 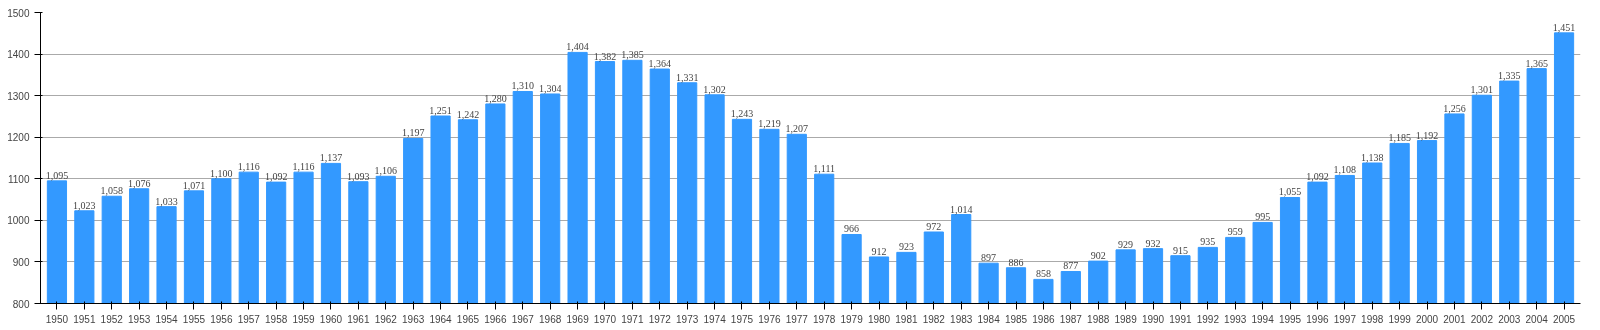 What do you see at coordinates (1016, 262) in the screenshot?
I see `data-label: 886` at bounding box center [1016, 262].